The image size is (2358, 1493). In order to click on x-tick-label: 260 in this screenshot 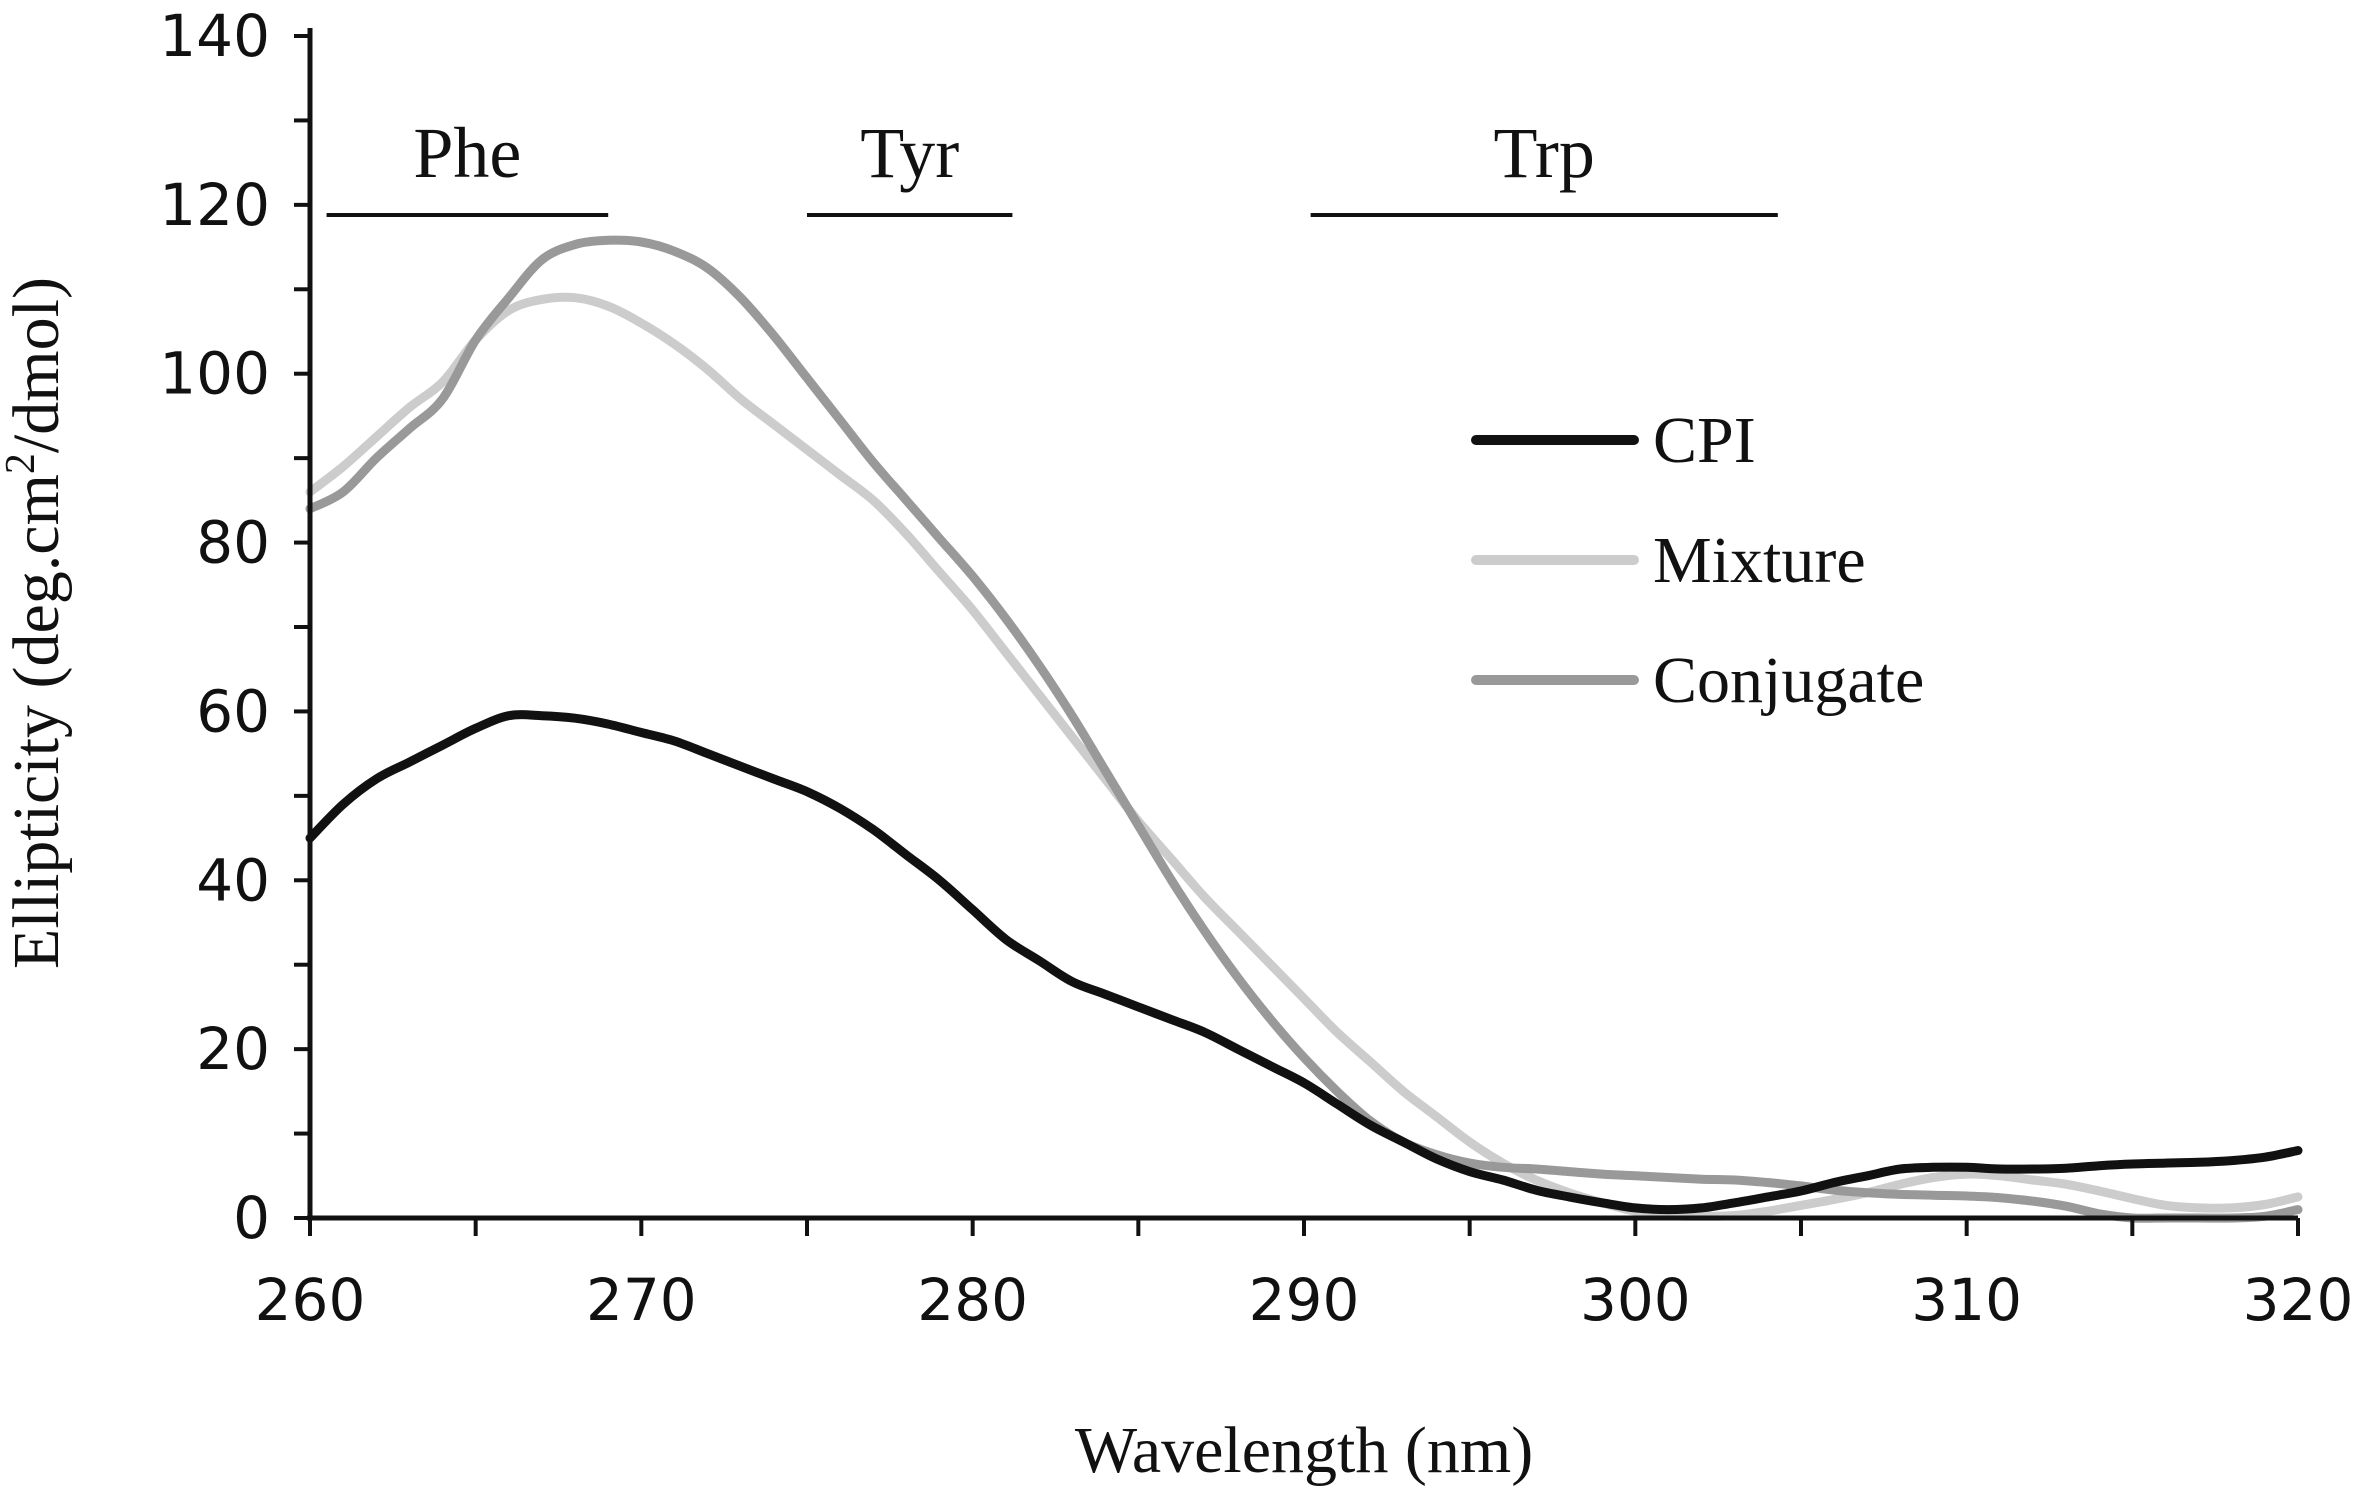, I will do `click(310, 1300)`.